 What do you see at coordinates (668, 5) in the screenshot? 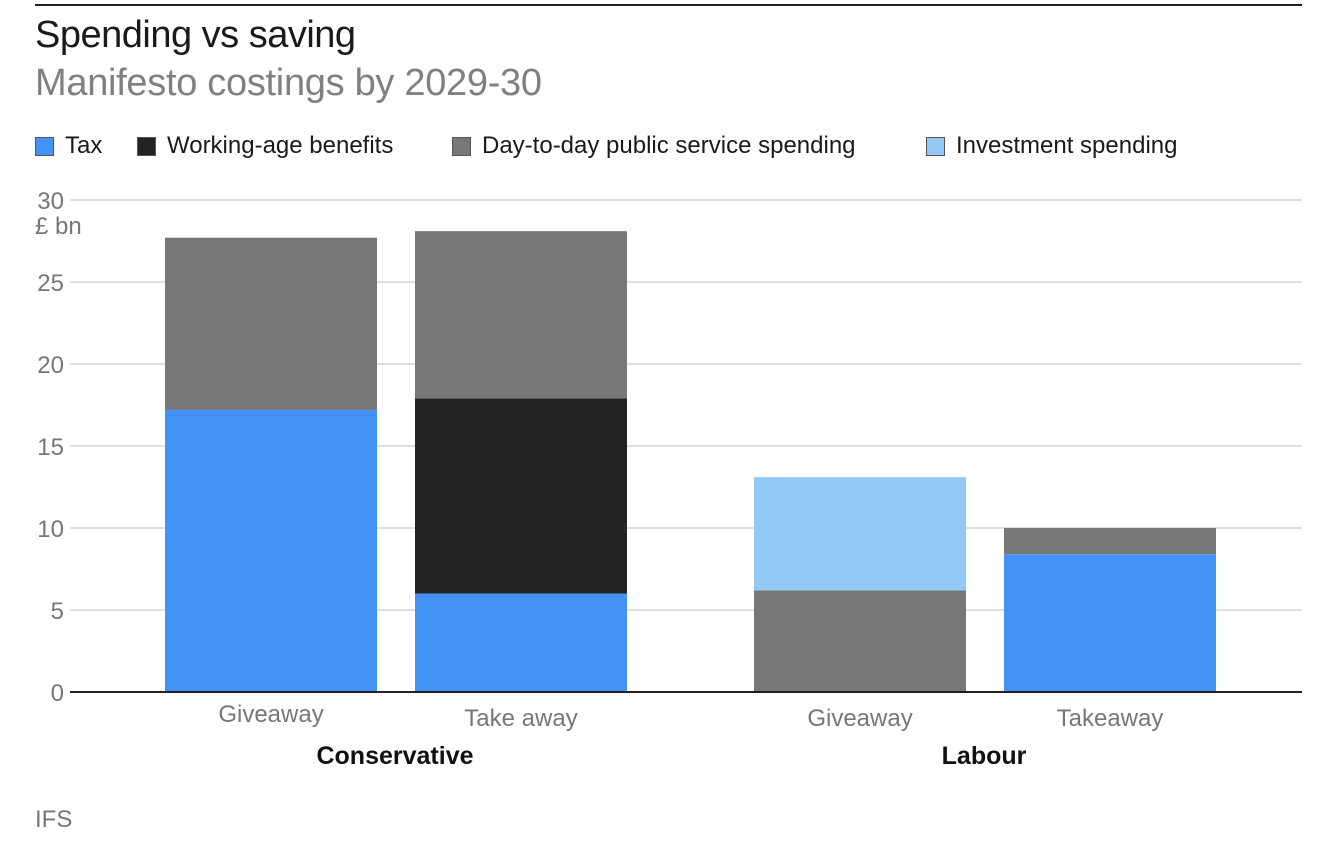
I see `top-rule` at bounding box center [668, 5].